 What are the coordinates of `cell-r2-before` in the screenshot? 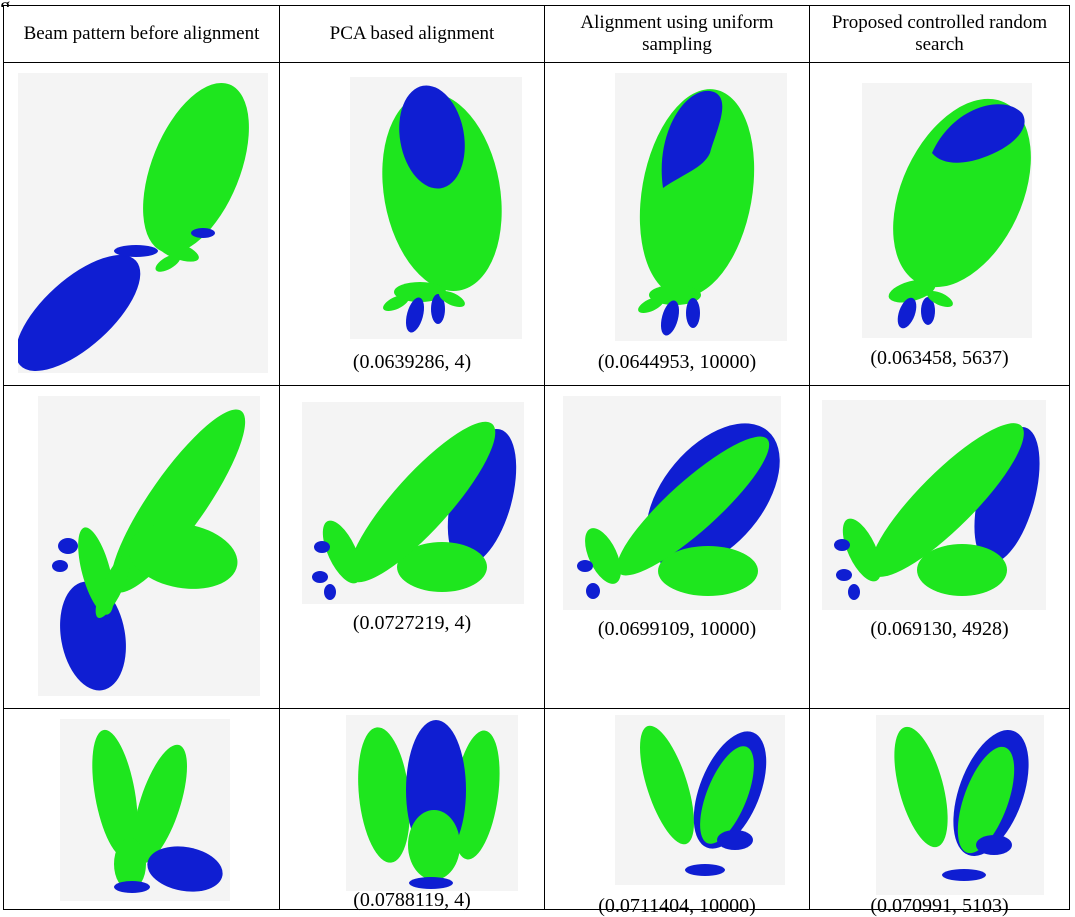 It's located at (141, 547).